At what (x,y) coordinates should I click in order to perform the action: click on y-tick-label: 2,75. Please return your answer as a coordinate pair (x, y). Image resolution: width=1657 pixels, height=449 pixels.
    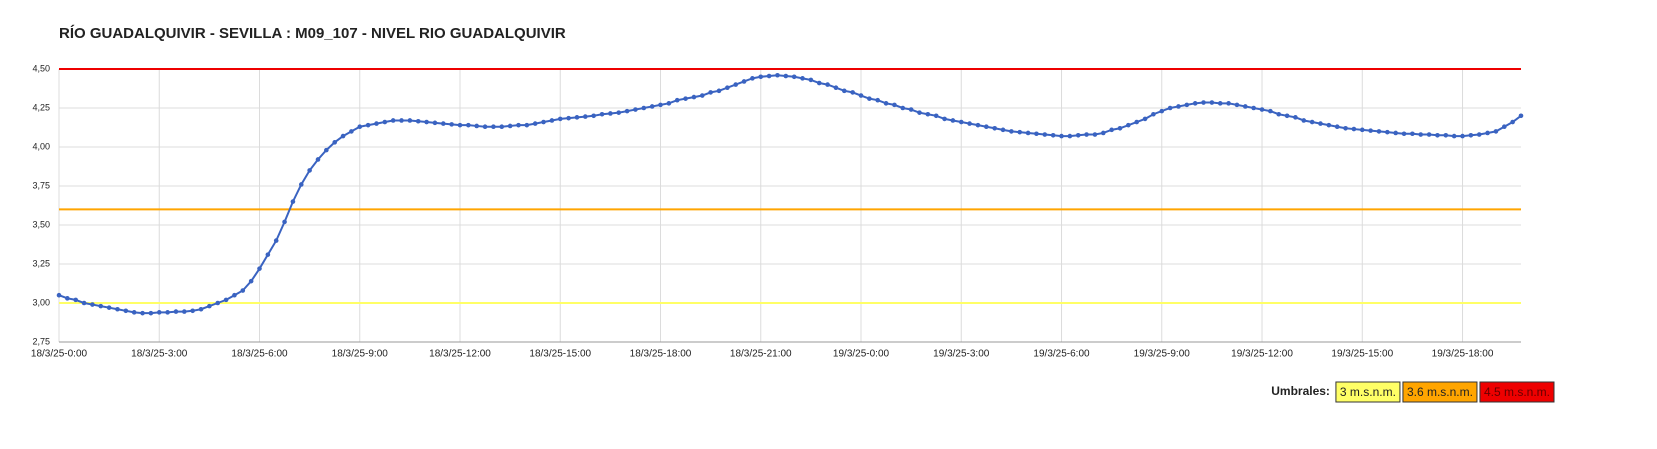
    Looking at the image, I should click on (41, 341).